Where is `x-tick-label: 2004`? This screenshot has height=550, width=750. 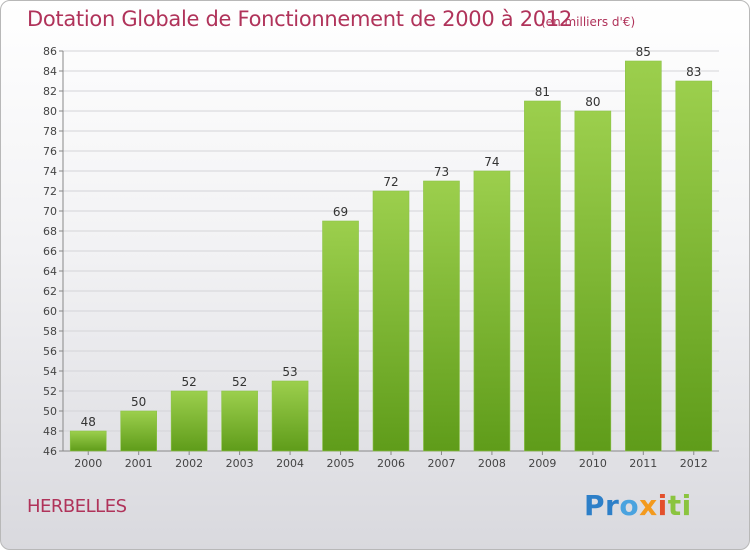
x-tick-label: 2004 is located at coordinates (290, 463).